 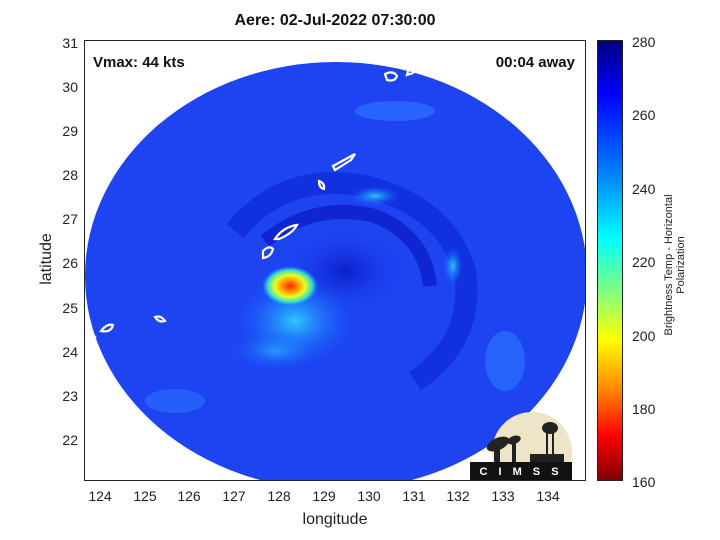 What do you see at coordinates (458, 496) in the screenshot?
I see `x-tick-label: 132` at bounding box center [458, 496].